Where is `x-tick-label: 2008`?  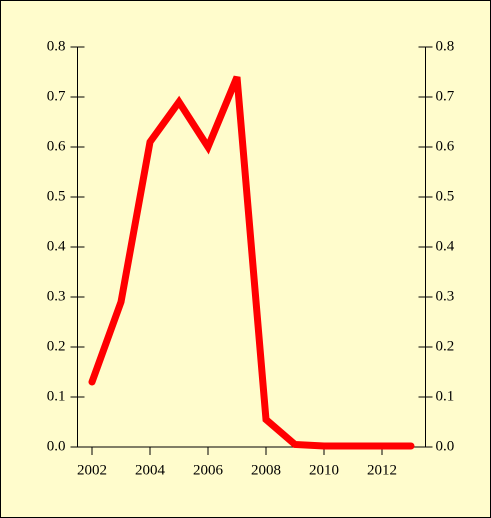
x-tick-label: 2008 is located at coordinates (266, 470).